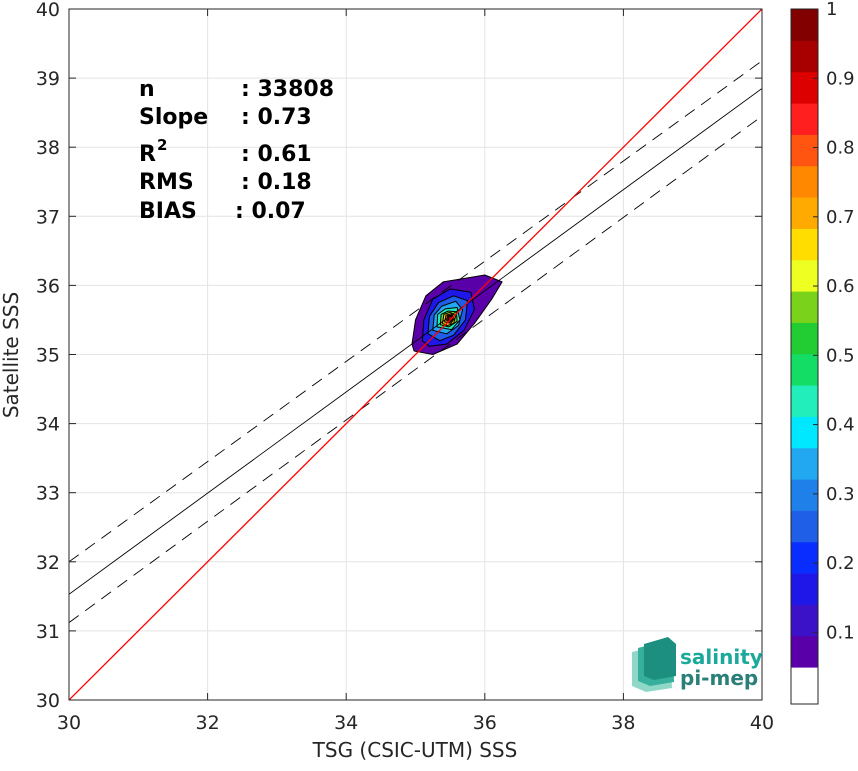 This screenshot has width=858, height=771. I want to click on colorbar, so click(804, 356).